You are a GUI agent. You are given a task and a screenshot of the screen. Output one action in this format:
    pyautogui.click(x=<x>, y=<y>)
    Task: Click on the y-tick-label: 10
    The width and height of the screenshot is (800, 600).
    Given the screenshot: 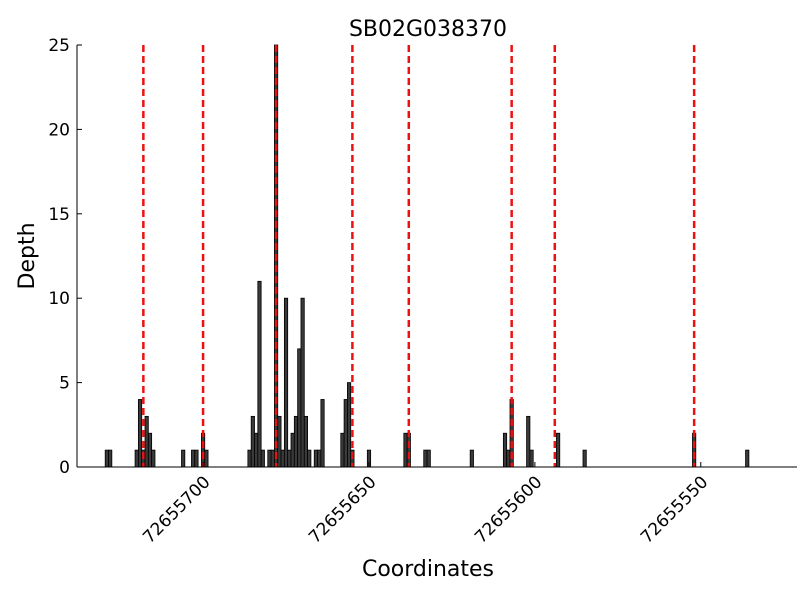 What is the action you would take?
    pyautogui.click(x=59, y=299)
    